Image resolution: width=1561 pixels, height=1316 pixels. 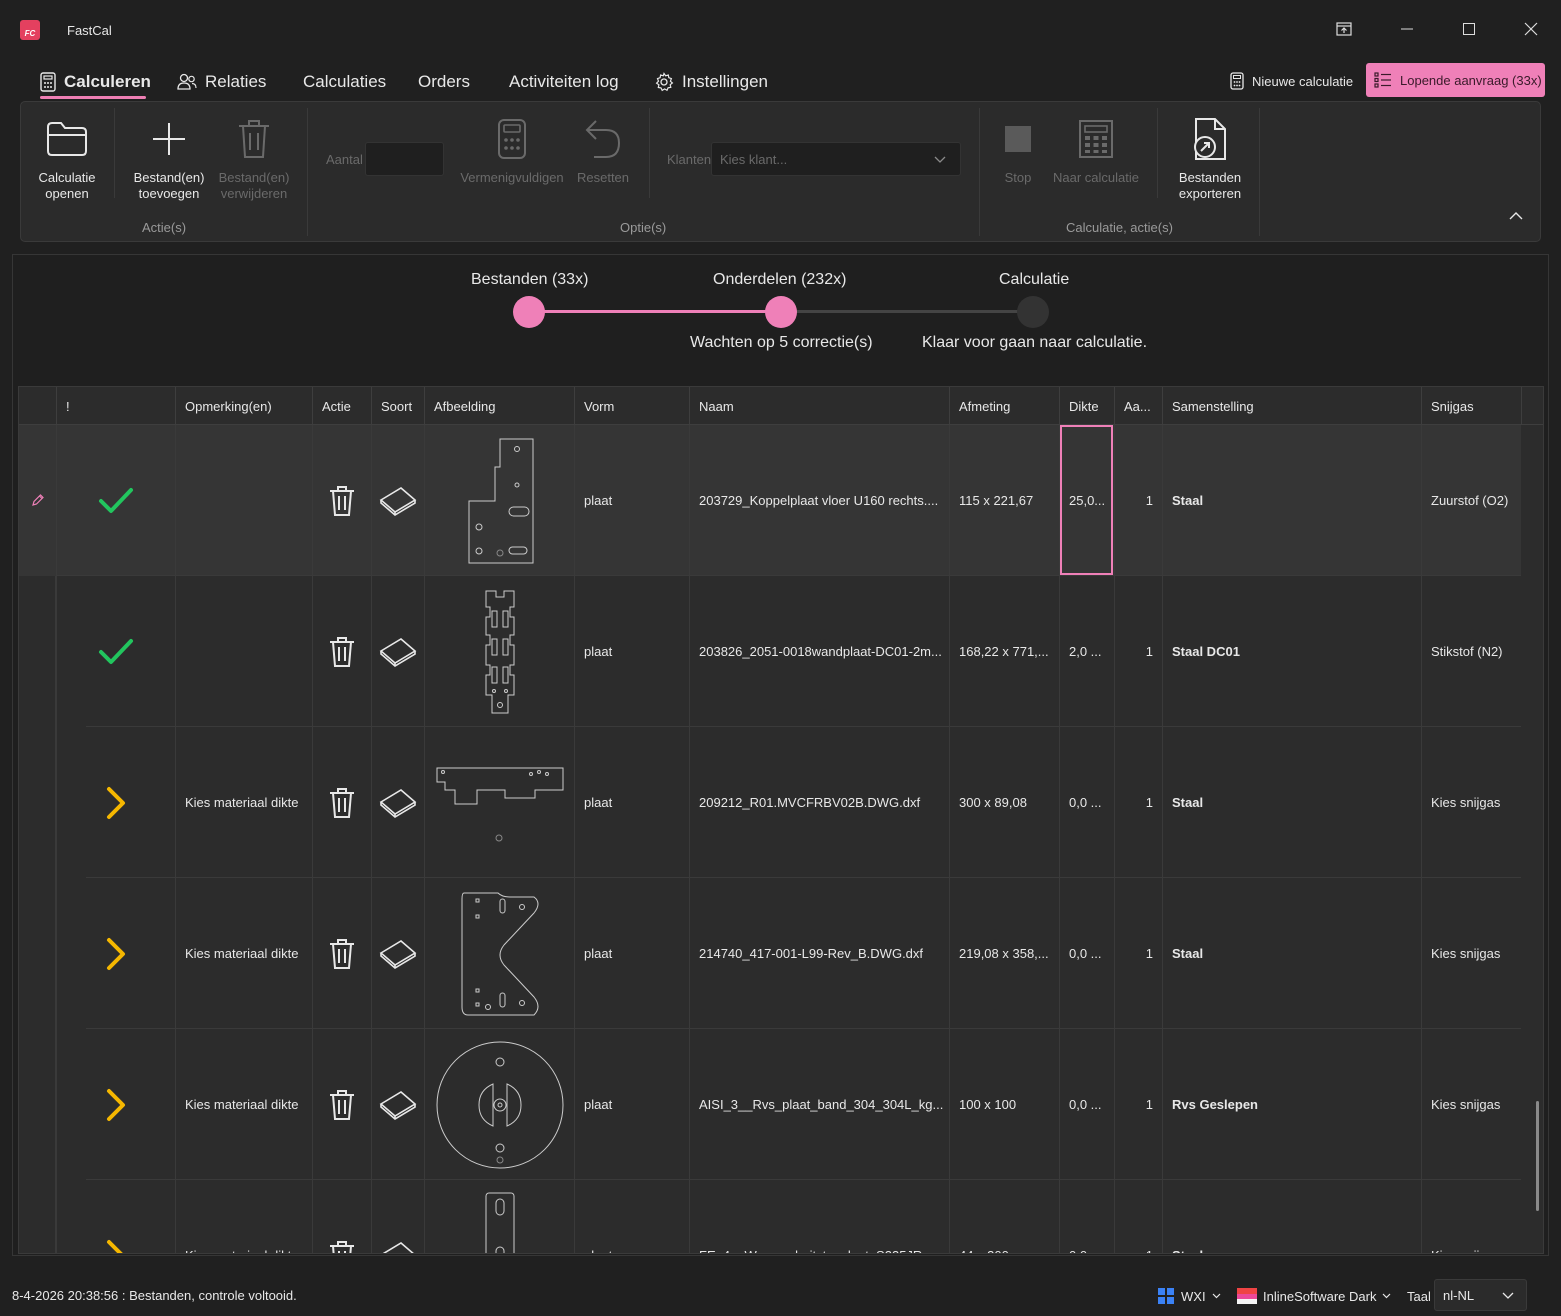 I want to click on tab-calculeren: Calculeren, so click(x=95, y=82).